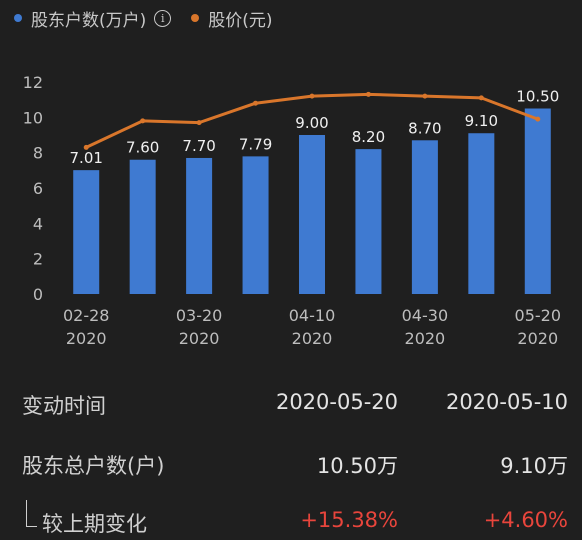 The height and width of the screenshot is (540, 582). What do you see at coordinates (142, 148) in the screenshot?
I see `bar-data-label-1: 7.60` at bounding box center [142, 148].